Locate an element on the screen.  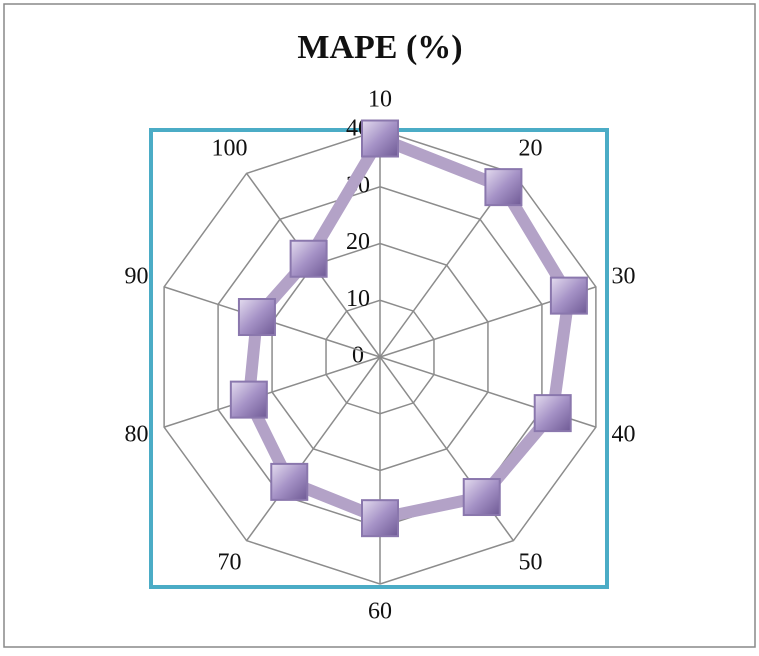
r-tick-label: 10 is located at coordinates (358, 299).